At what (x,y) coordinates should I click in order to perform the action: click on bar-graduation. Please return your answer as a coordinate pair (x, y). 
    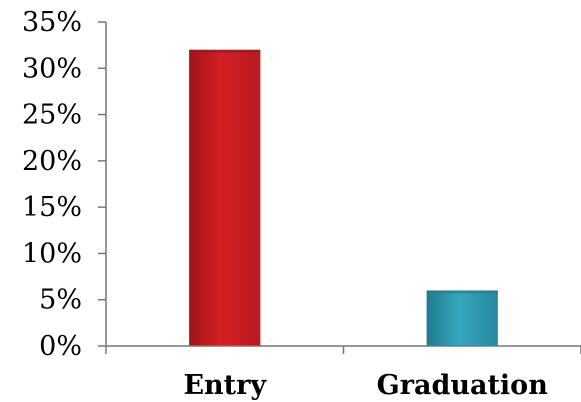
    Looking at the image, I should click on (462, 318).